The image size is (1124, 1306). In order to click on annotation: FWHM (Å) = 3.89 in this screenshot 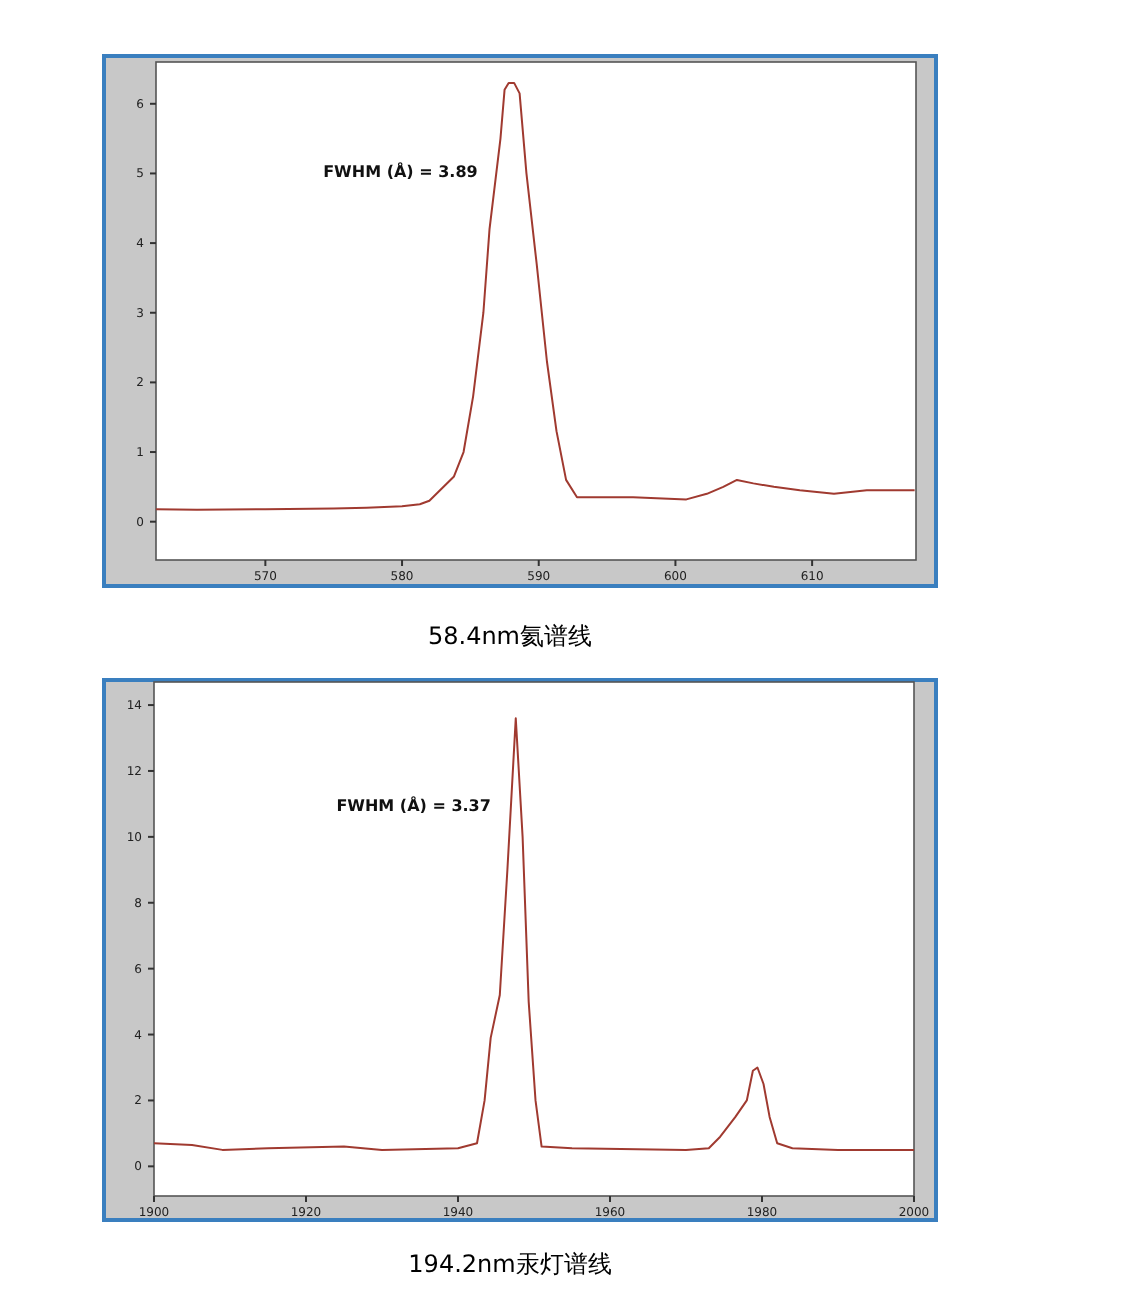, I will do `click(401, 170)`.